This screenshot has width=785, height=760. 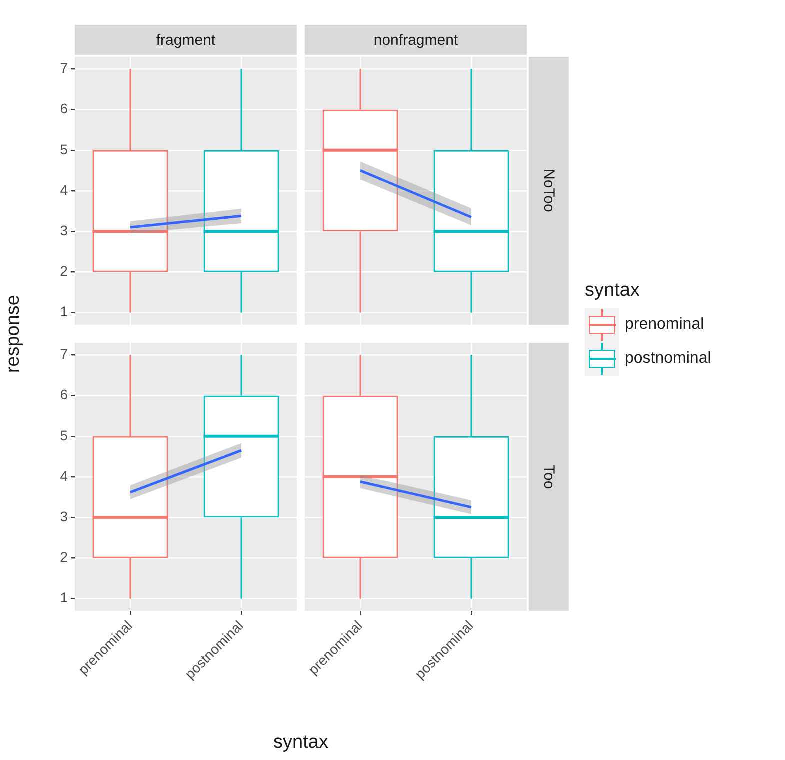 What do you see at coordinates (301, 743) in the screenshot?
I see `x-axis-title: syntax` at bounding box center [301, 743].